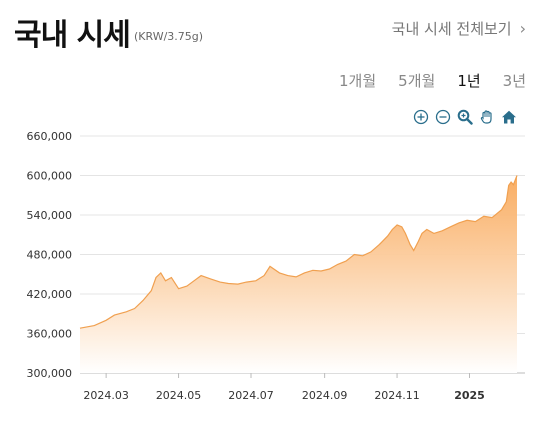 The height and width of the screenshot is (430, 538). I want to click on y-tick-label: 300,000, so click(50, 373).